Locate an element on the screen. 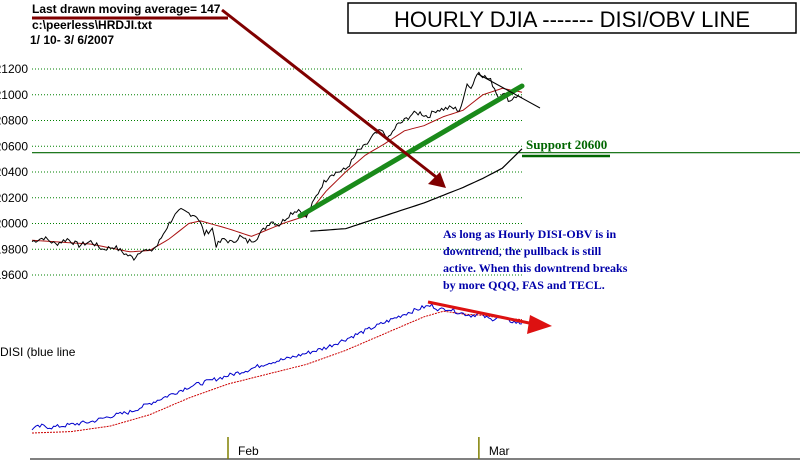 The image size is (800, 461). support-label: Support 20600 is located at coordinates (566, 144).